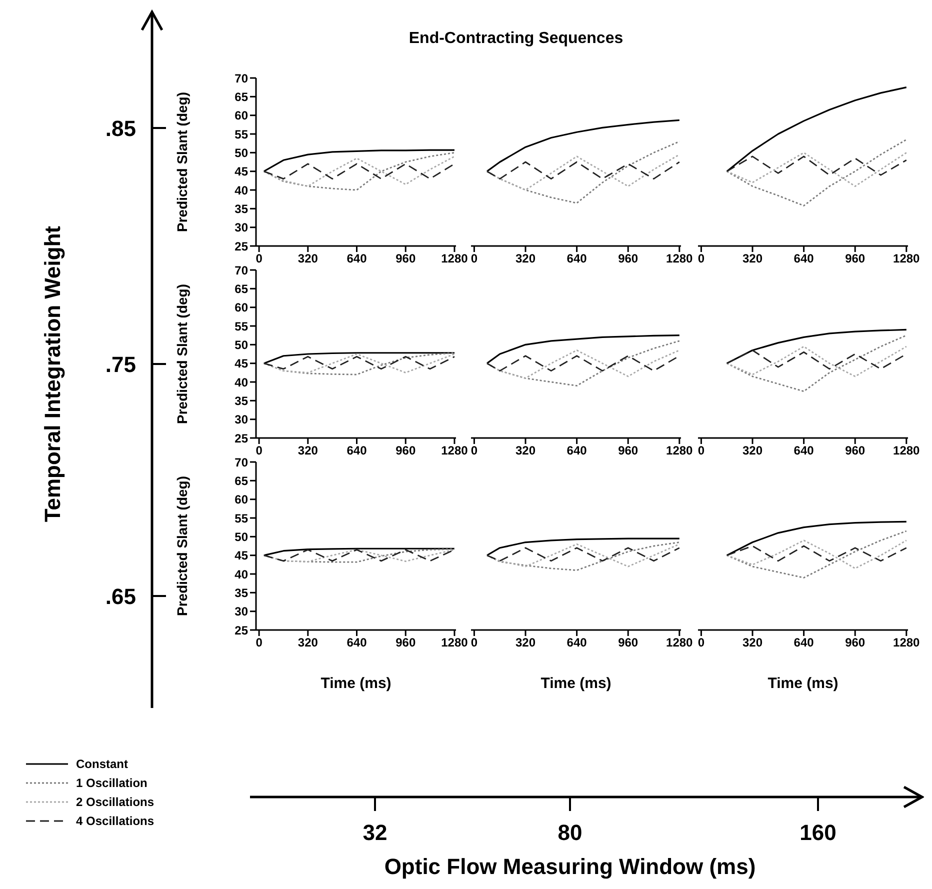 Image resolution: width=932 pixels, height=889 pixels. I want to click on text: 32, so click(375, 832).